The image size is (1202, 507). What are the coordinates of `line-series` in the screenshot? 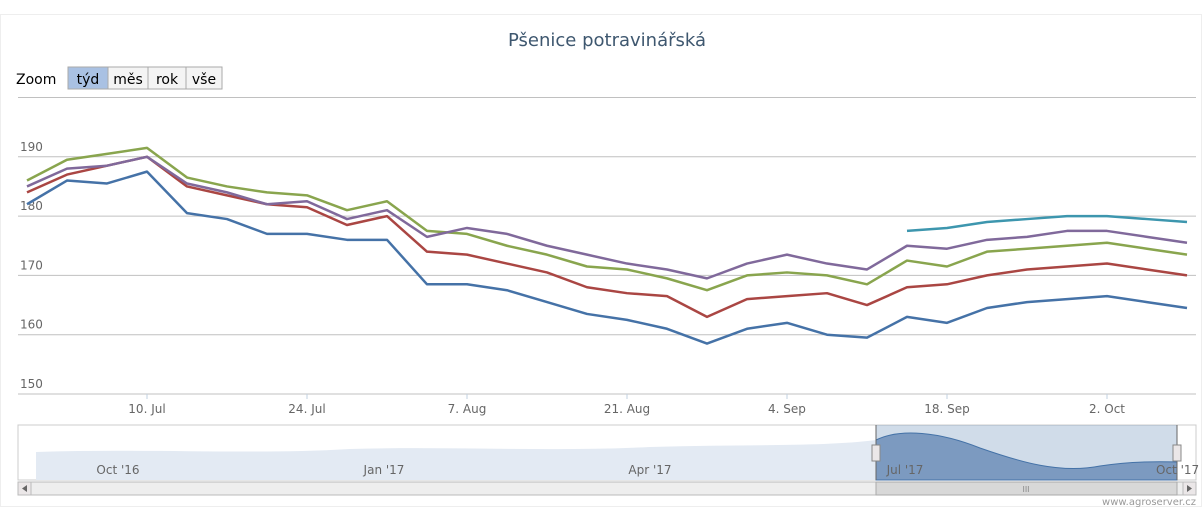 It's located at (1047, 223).